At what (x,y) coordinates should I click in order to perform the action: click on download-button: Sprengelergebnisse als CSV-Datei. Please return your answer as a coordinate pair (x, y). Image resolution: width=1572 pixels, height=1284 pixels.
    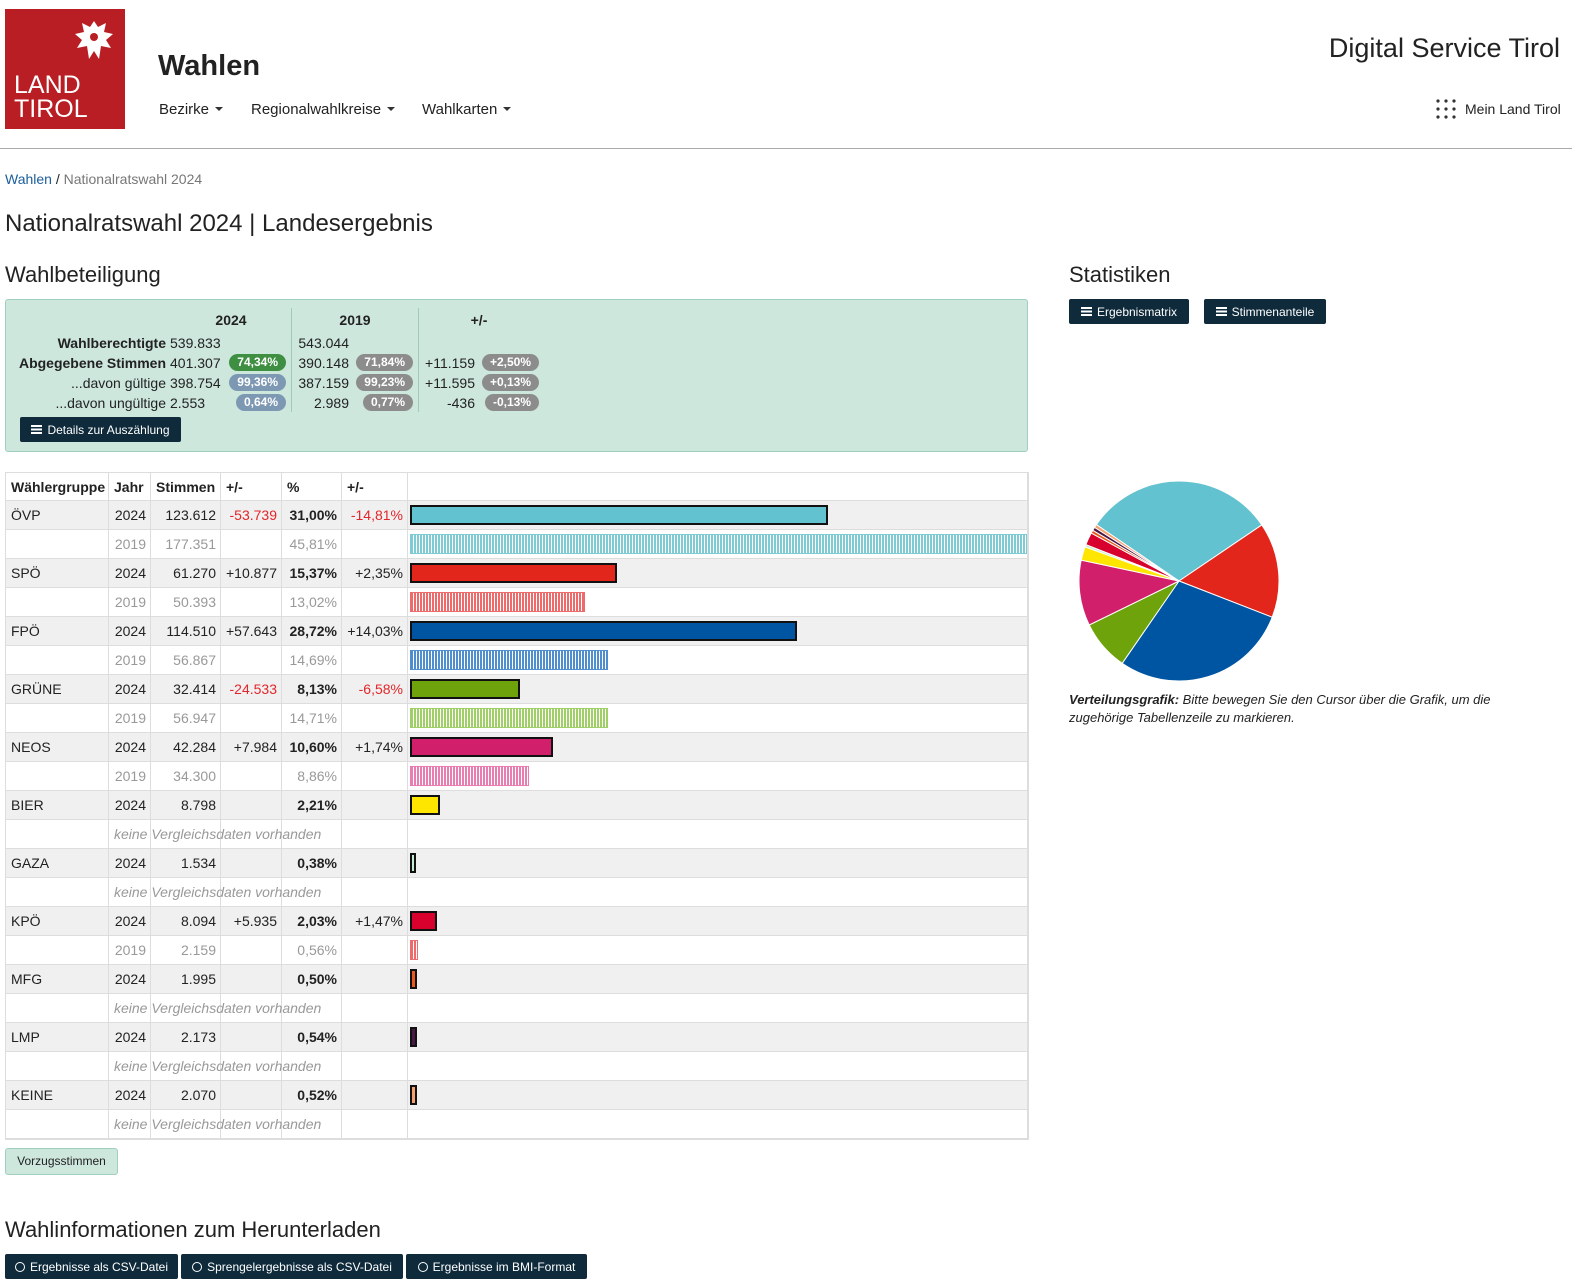
    Looking at the image, I should click on (292, 1266).